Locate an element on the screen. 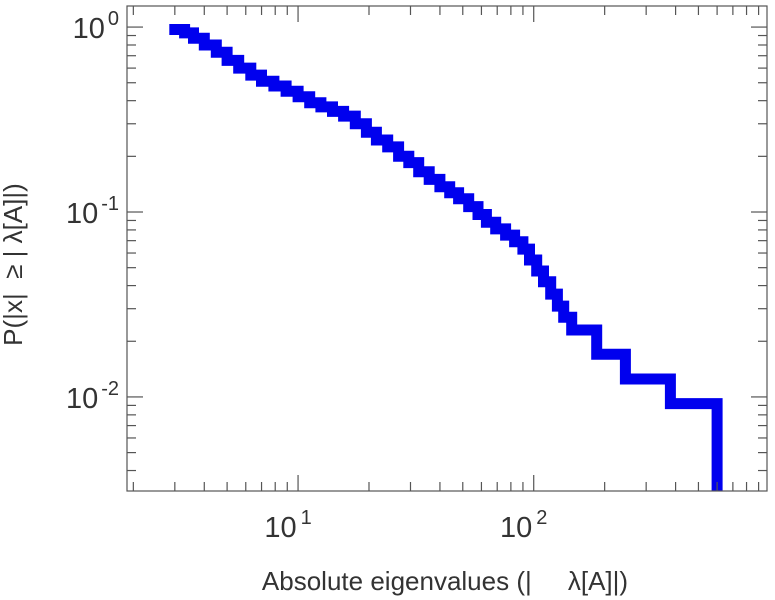 The width and height of the screenshot is (775, 600). x-tick-label: 10 2 is located at coordinates (523, 525).